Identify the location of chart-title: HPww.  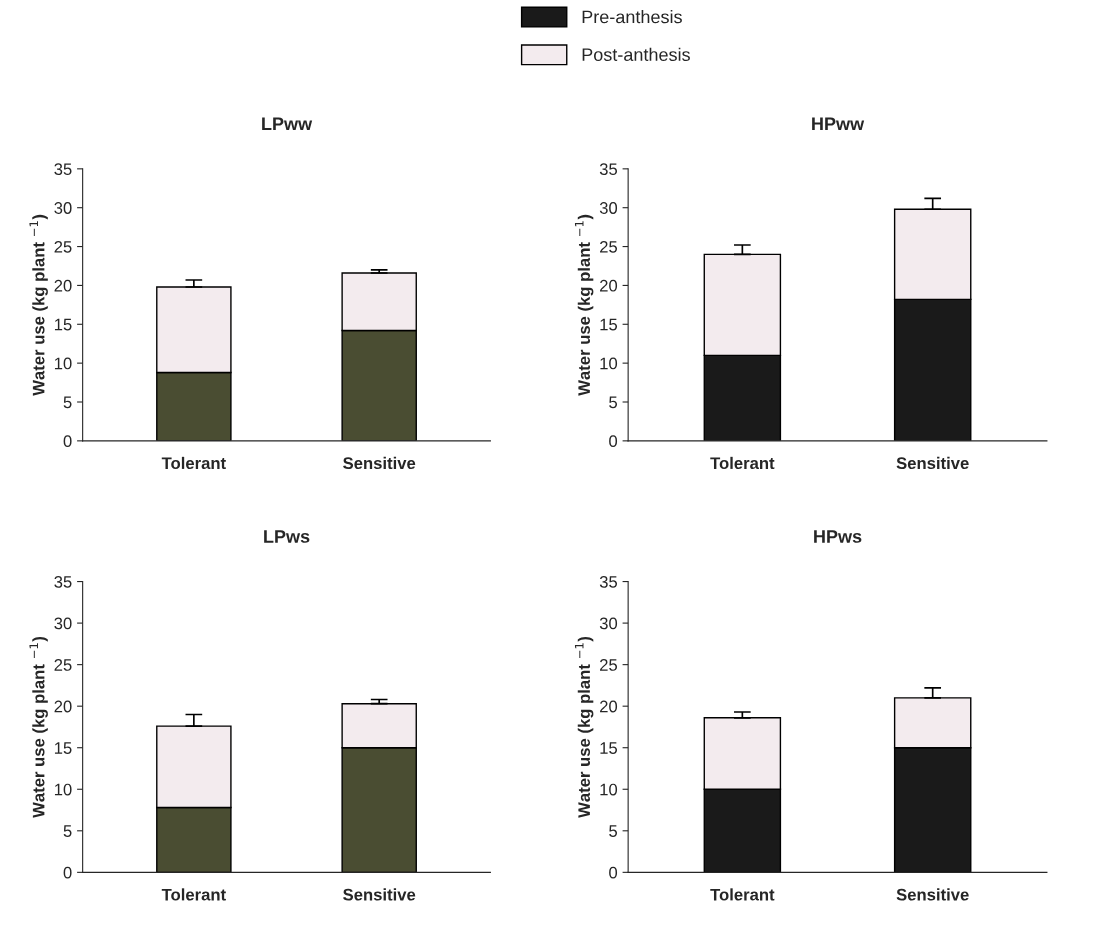
(838, 123).